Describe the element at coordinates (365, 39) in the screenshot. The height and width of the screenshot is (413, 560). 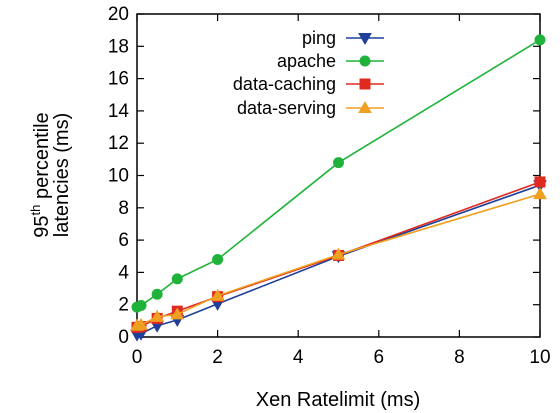
I see `legend-marker-ping` at that location.